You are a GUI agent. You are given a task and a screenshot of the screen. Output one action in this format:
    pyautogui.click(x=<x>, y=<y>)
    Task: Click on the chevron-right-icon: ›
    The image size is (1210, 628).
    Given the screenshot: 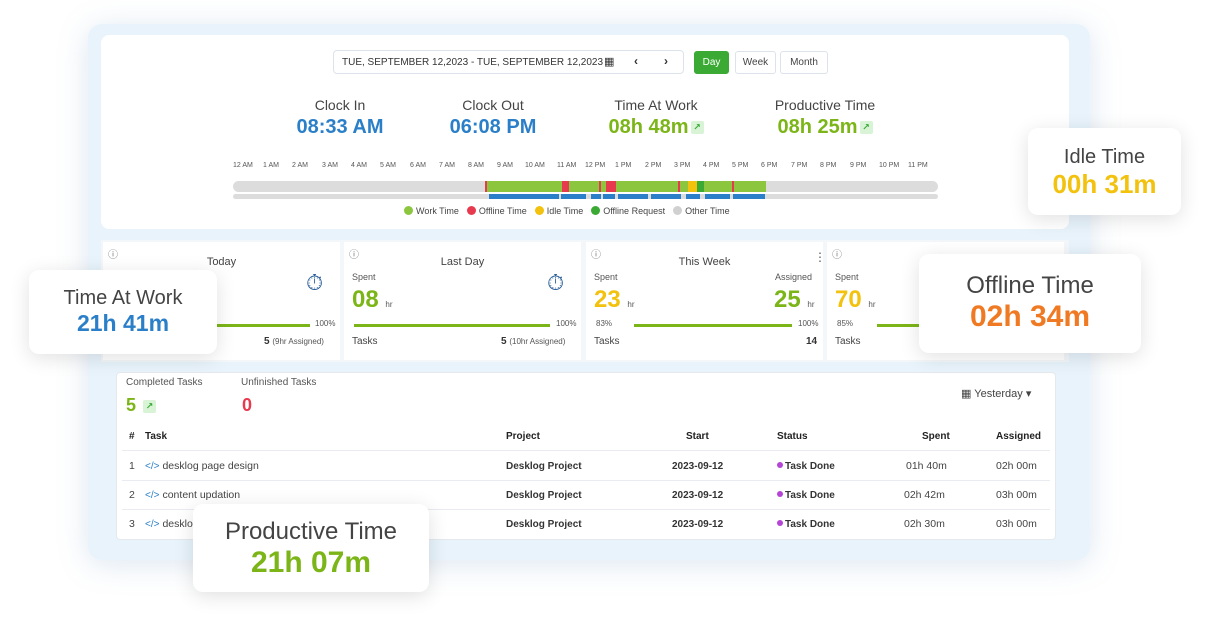 What is the action you would take?
    pyautogui.click(x=666, y=61)
    